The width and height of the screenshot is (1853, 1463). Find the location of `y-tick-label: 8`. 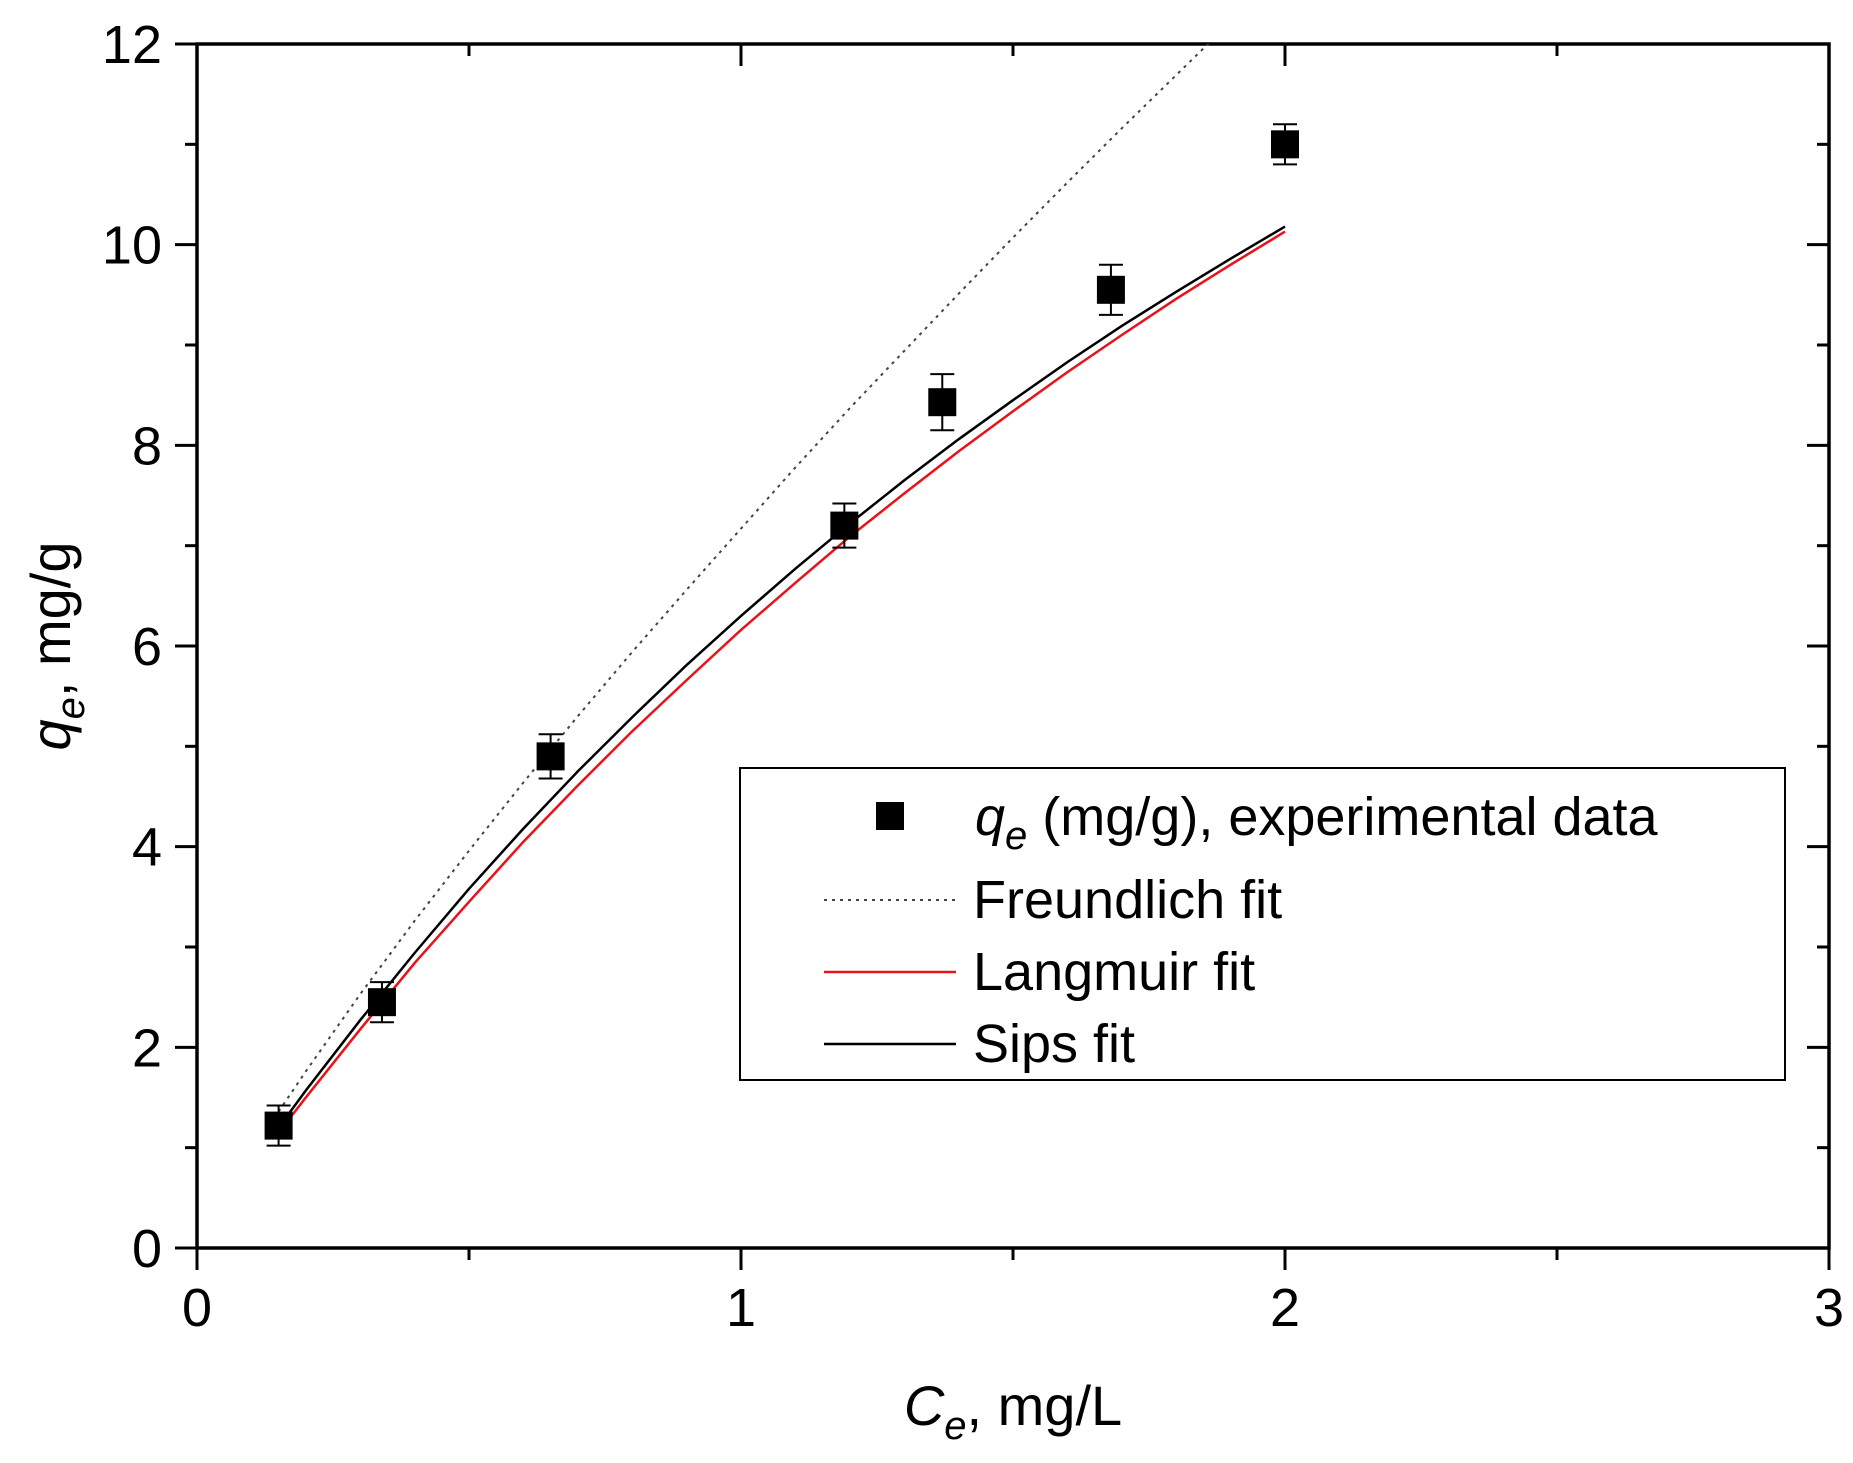

y-tick-label: 8 is located at coordinates (147, 446).